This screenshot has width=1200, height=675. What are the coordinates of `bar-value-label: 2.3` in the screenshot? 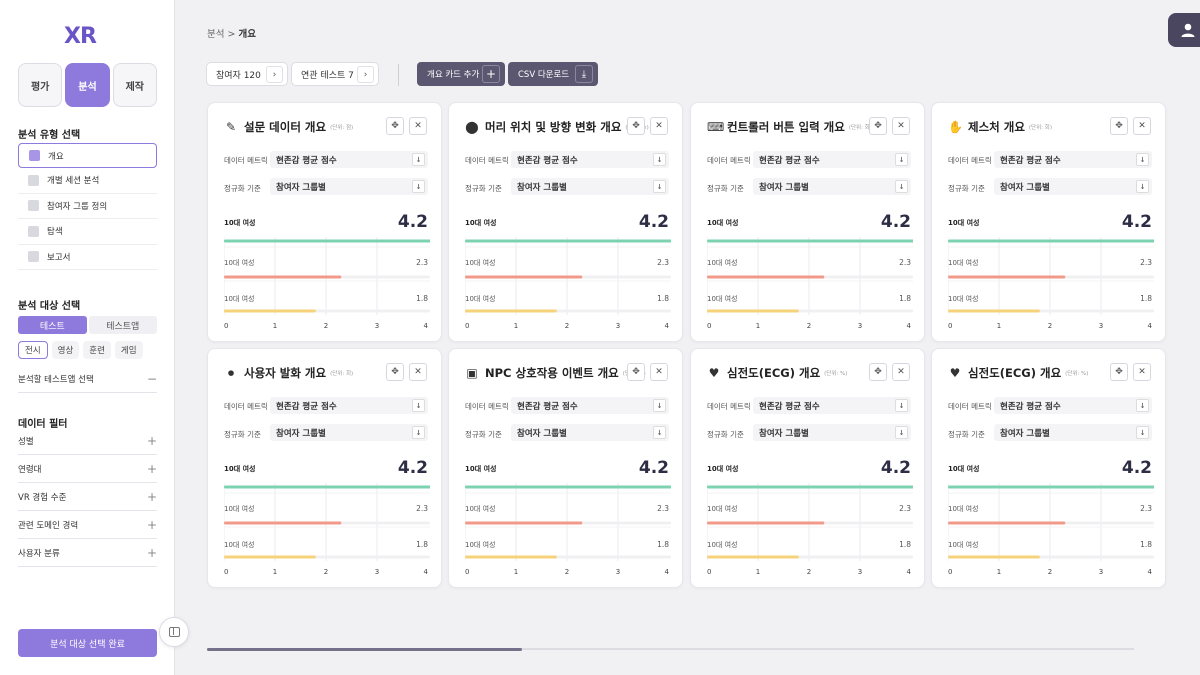 It's located at (905, 262).